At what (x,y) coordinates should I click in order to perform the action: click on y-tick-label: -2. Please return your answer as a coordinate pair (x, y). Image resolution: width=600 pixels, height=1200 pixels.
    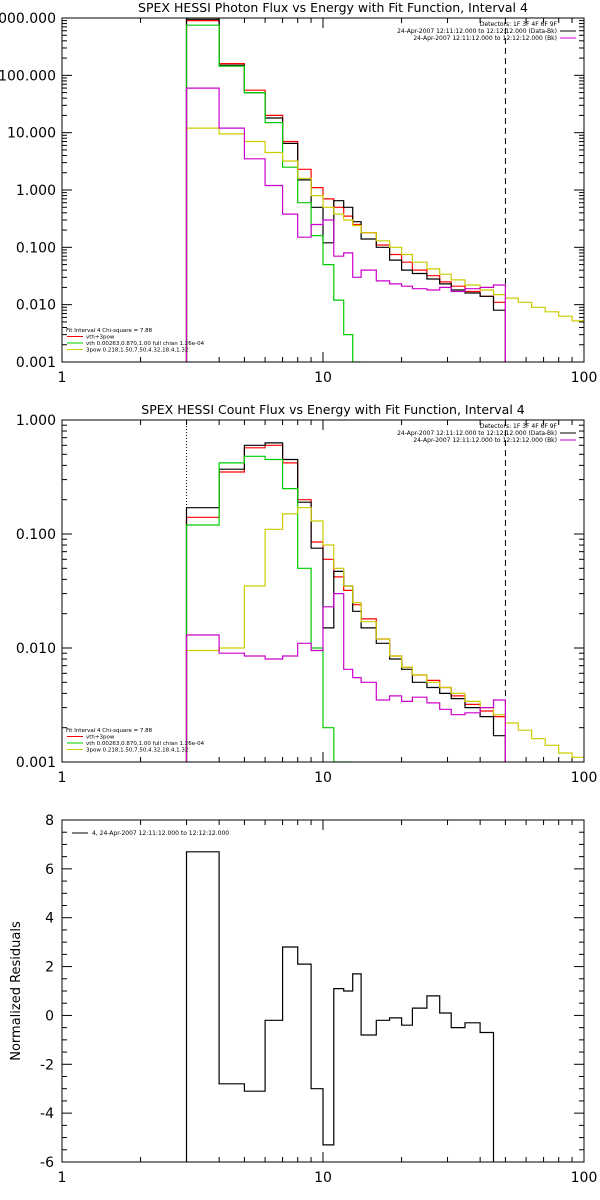
    Looking at the image, I should click on (47, 1065).